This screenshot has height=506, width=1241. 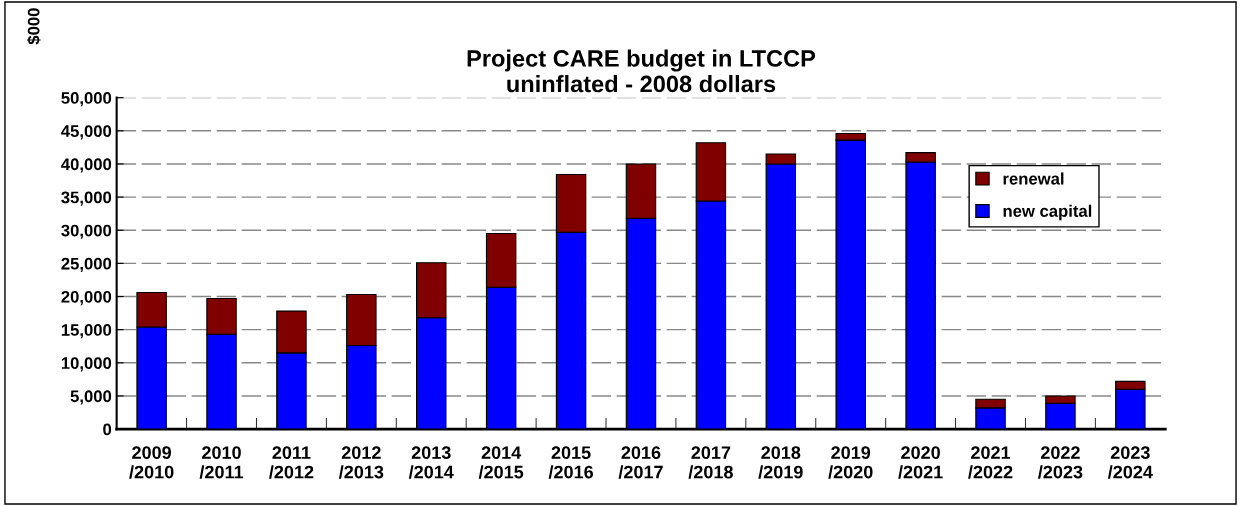 I want to click on y-tick-label: 40,000, so click(x=86, y=165).